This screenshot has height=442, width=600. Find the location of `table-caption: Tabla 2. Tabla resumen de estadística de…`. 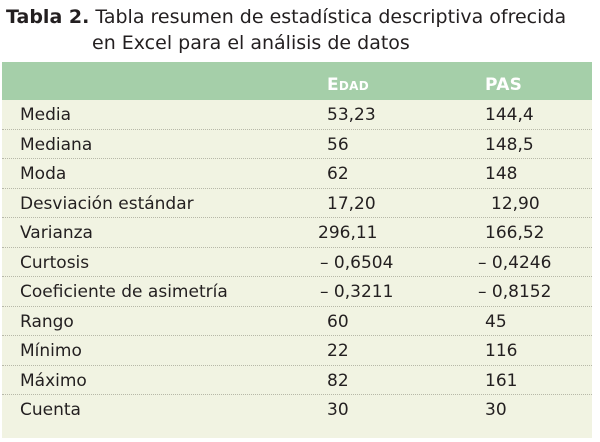

table-caption: Tabla 2. Tabla resumen de estadística de… is located at coordinates (301, 30).